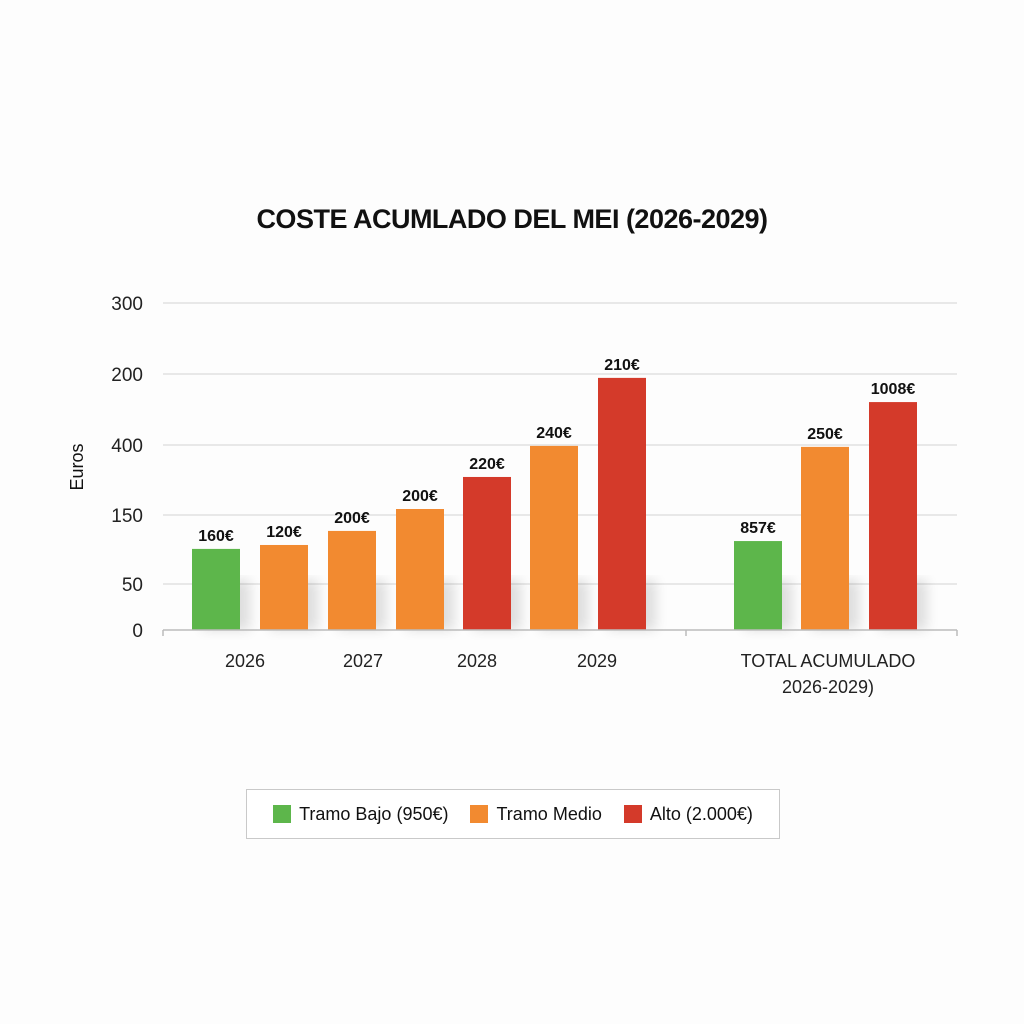 The width and height of the screenshot is (1024, 1024). Describe the element at coordinates (825, 434) in the screenshot. I see `data-label: 250€` at that location.